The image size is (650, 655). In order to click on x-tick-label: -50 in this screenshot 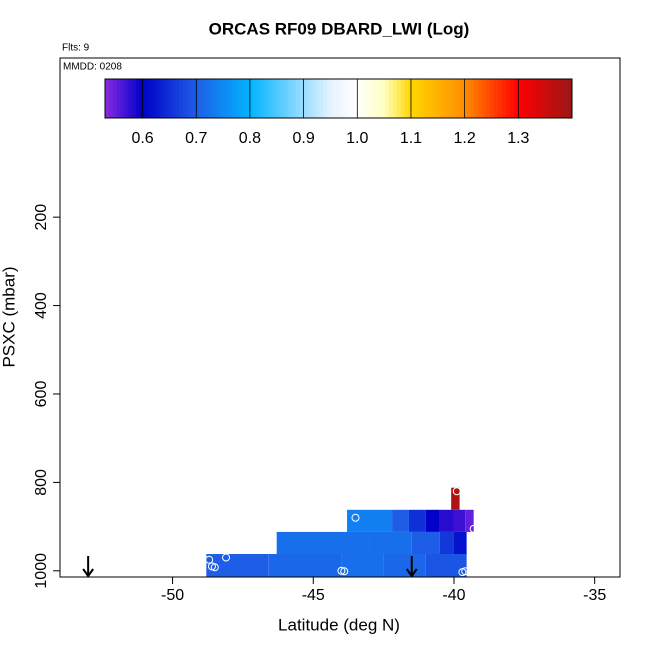, I will do `click(172, 595)`.